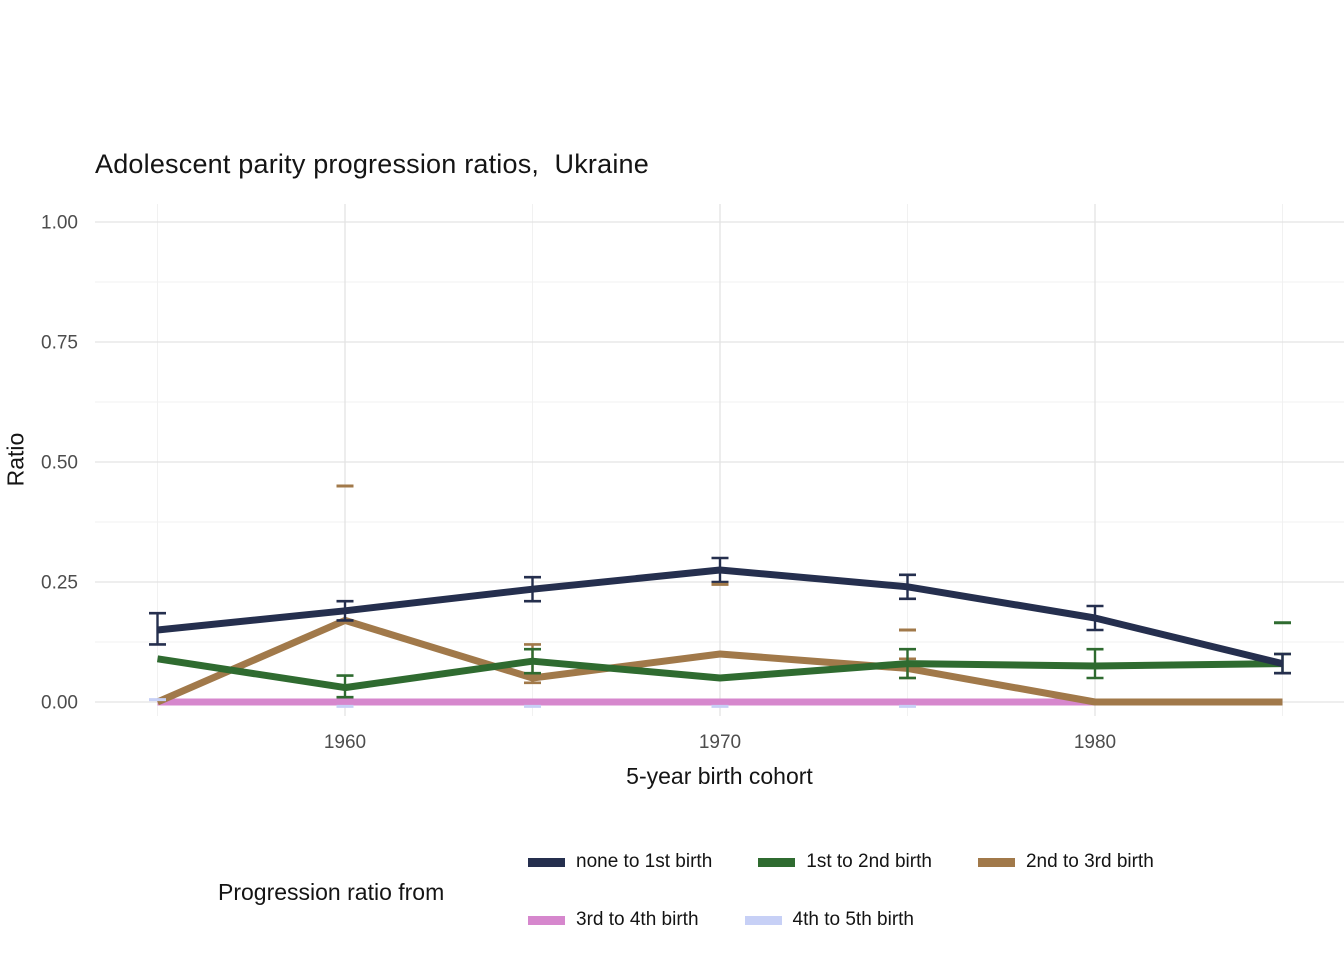  Describe the element at coordinates (59, 703) in the screenshot. I see `y-tick-label: 0.00` at that location.